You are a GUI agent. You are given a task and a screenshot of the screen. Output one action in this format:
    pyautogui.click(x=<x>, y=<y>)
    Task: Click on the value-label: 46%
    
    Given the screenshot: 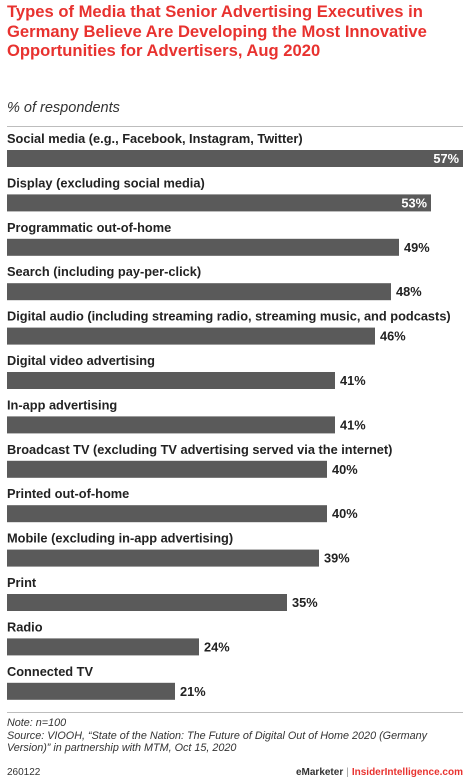 What is the action you would take?
    pyautogui.click(x=393, y=336)
    